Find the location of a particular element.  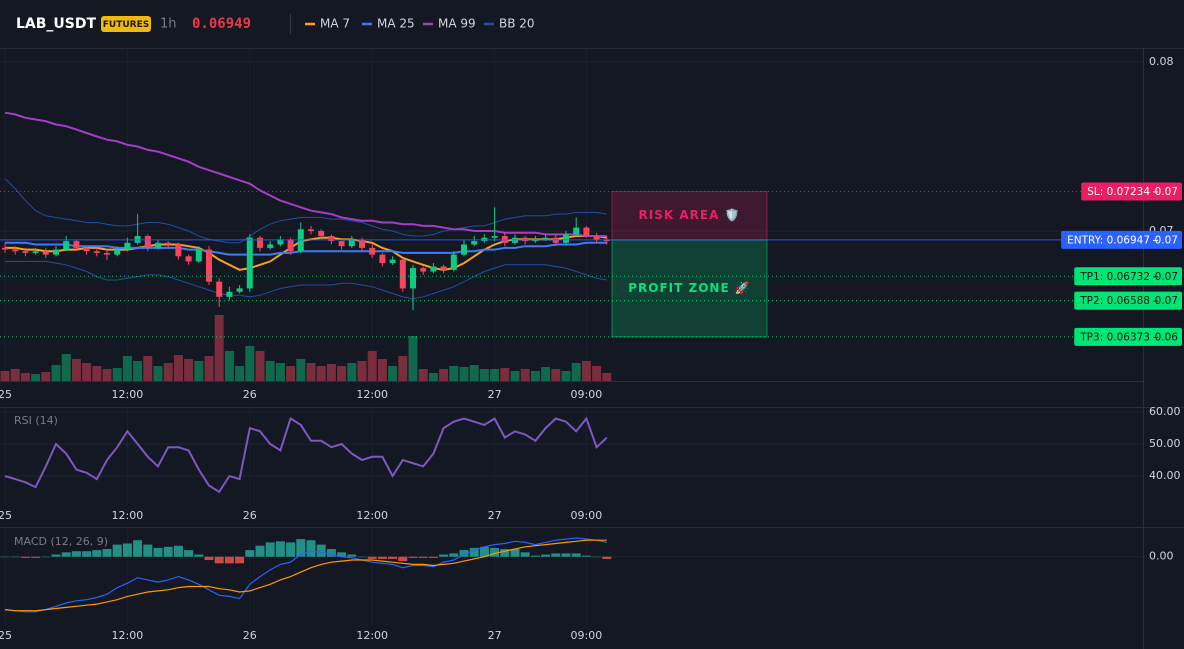

macd-line is located at coordinates (305, 575).